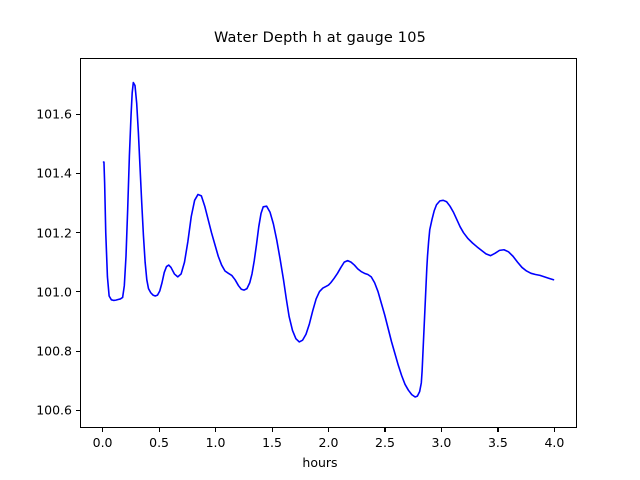 The width and height of the screenshot is (640, 480). What do you see at coordinates (385, 442) in the screenshot?
I see `x-tick-label: 2.5` at bounding box center [385, 442].